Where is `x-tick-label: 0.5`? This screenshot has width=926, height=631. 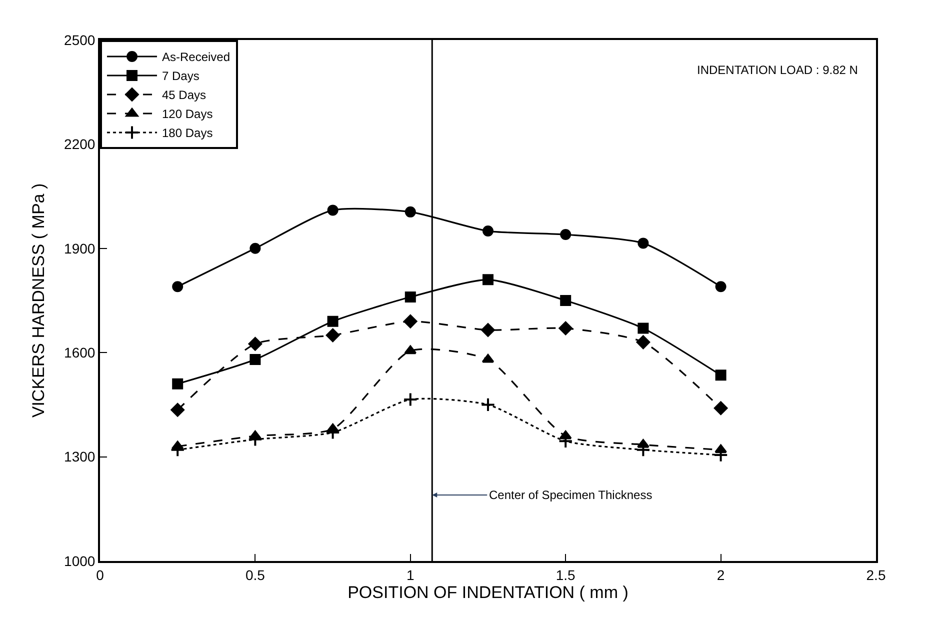
x-tick-label: 0.5 is located at coordinates (255, 574).